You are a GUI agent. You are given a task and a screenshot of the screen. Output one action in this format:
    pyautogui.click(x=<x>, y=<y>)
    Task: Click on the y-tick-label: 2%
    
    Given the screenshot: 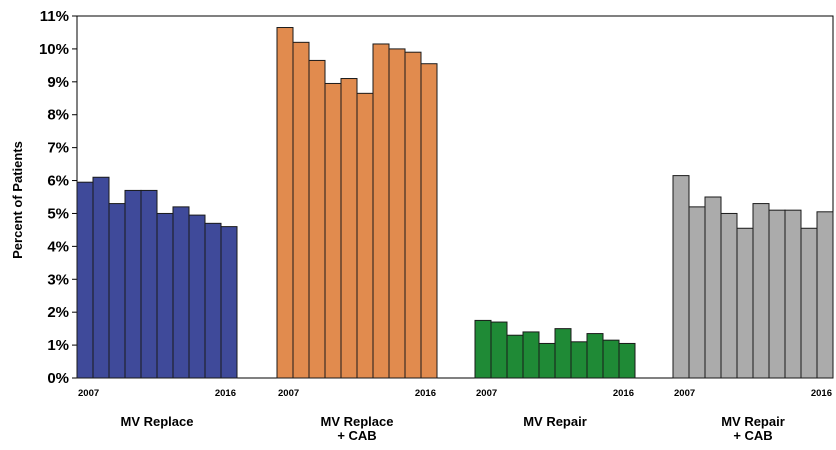 What is the action you would take?
    pyautogui.click(x=58, y=312)
    